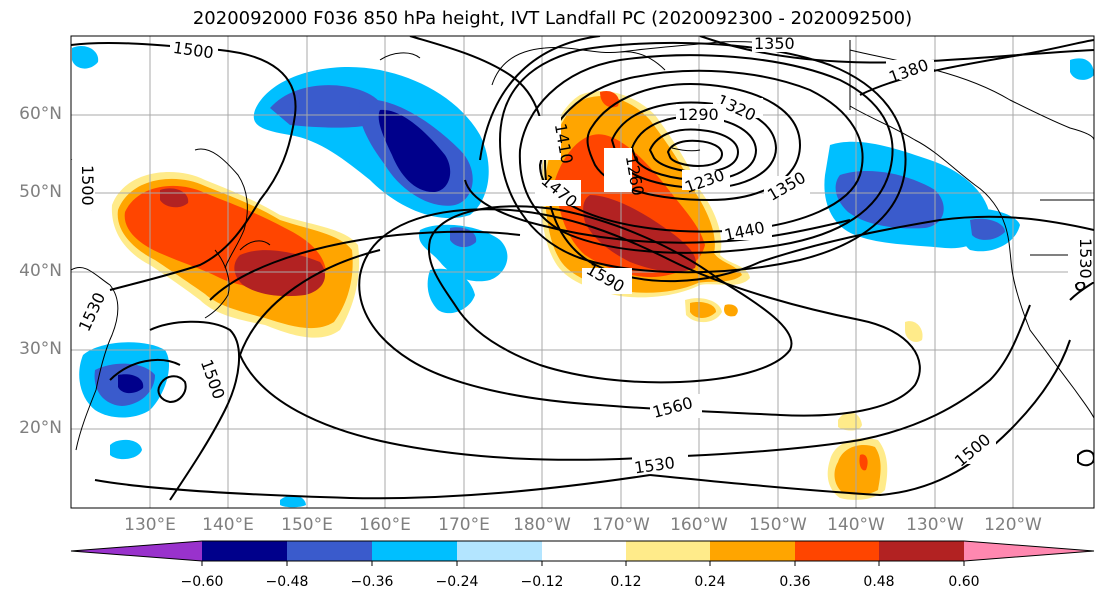 The height and width of the screenshot is (601, 1105). What do you see at coordinates (542, 582) in the screenshot?
I see `colorbar-tick-label: −0.12` at bounding box center [542, 582].